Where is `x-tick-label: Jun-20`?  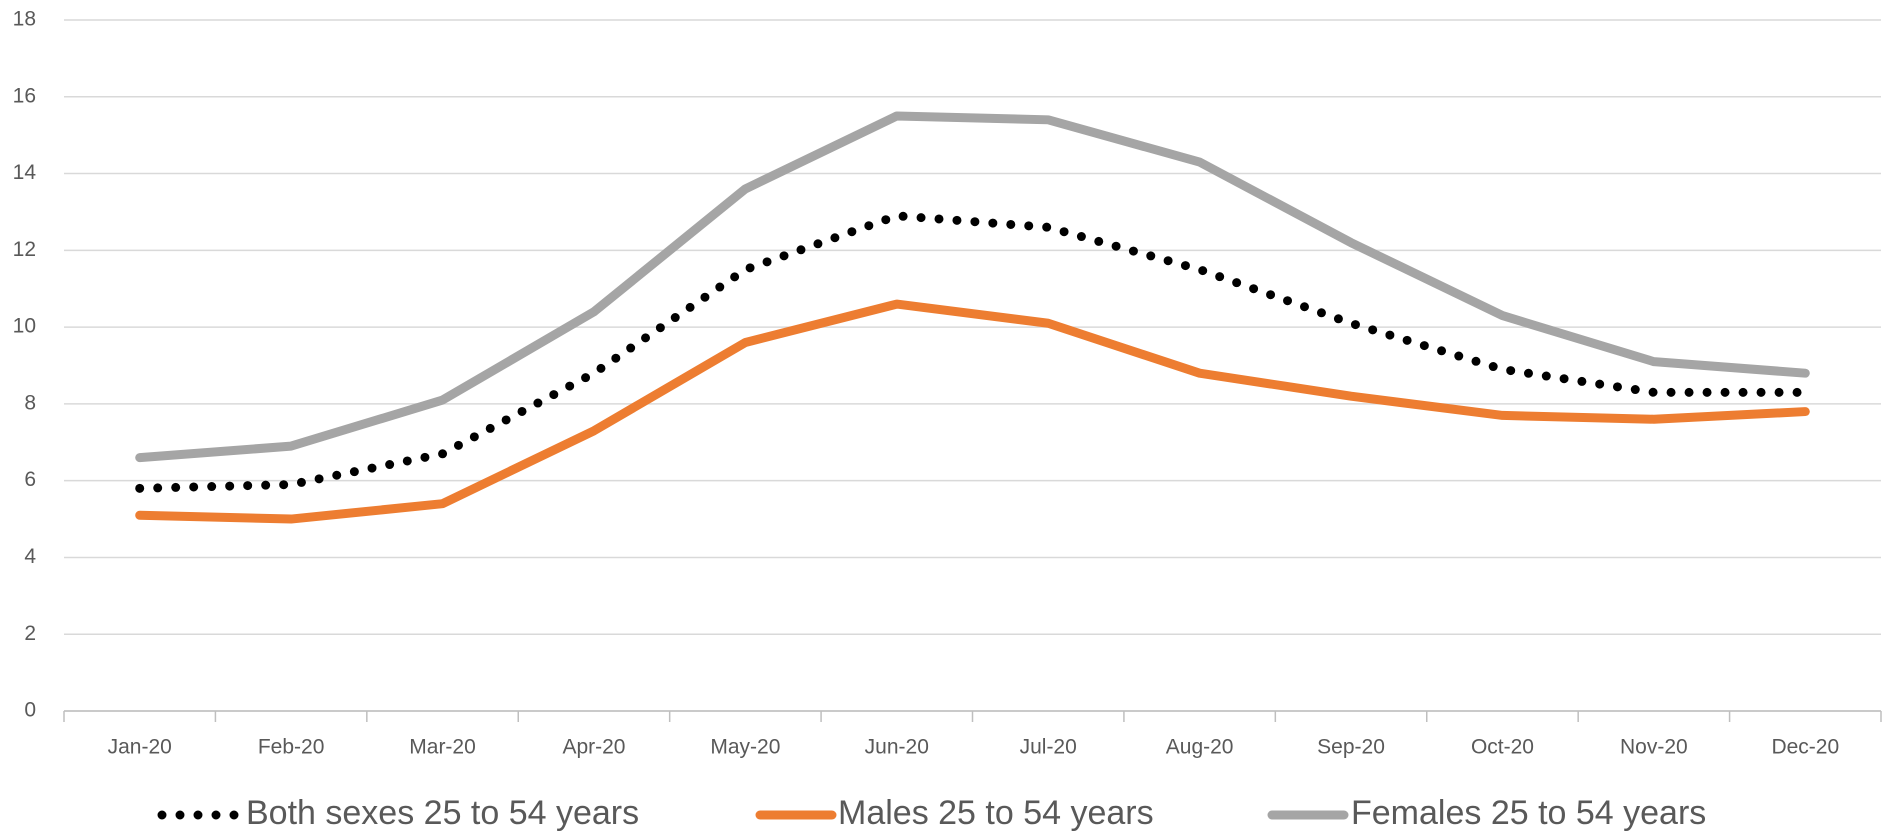
x-tick-label: Jun-20 is located at coordinates (897, 747).